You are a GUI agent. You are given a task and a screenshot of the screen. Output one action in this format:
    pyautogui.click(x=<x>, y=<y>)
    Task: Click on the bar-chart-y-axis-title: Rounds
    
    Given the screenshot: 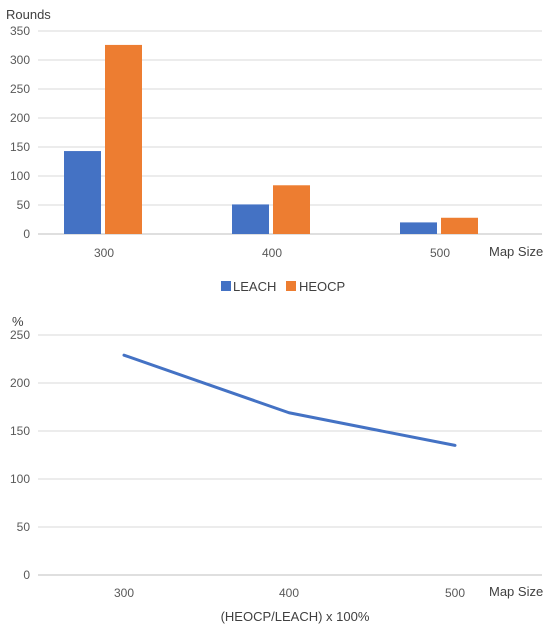 What is the action you would take?
    pyautogui.click(x=28, y=14)
    